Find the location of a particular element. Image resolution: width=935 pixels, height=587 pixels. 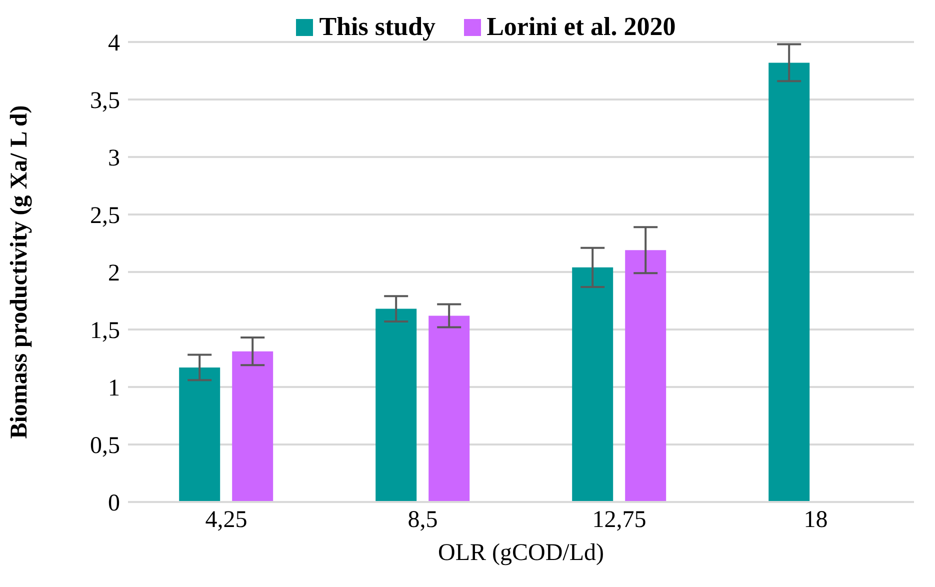

x-tick-label: 8,5 is located at coordinates (423, 520).